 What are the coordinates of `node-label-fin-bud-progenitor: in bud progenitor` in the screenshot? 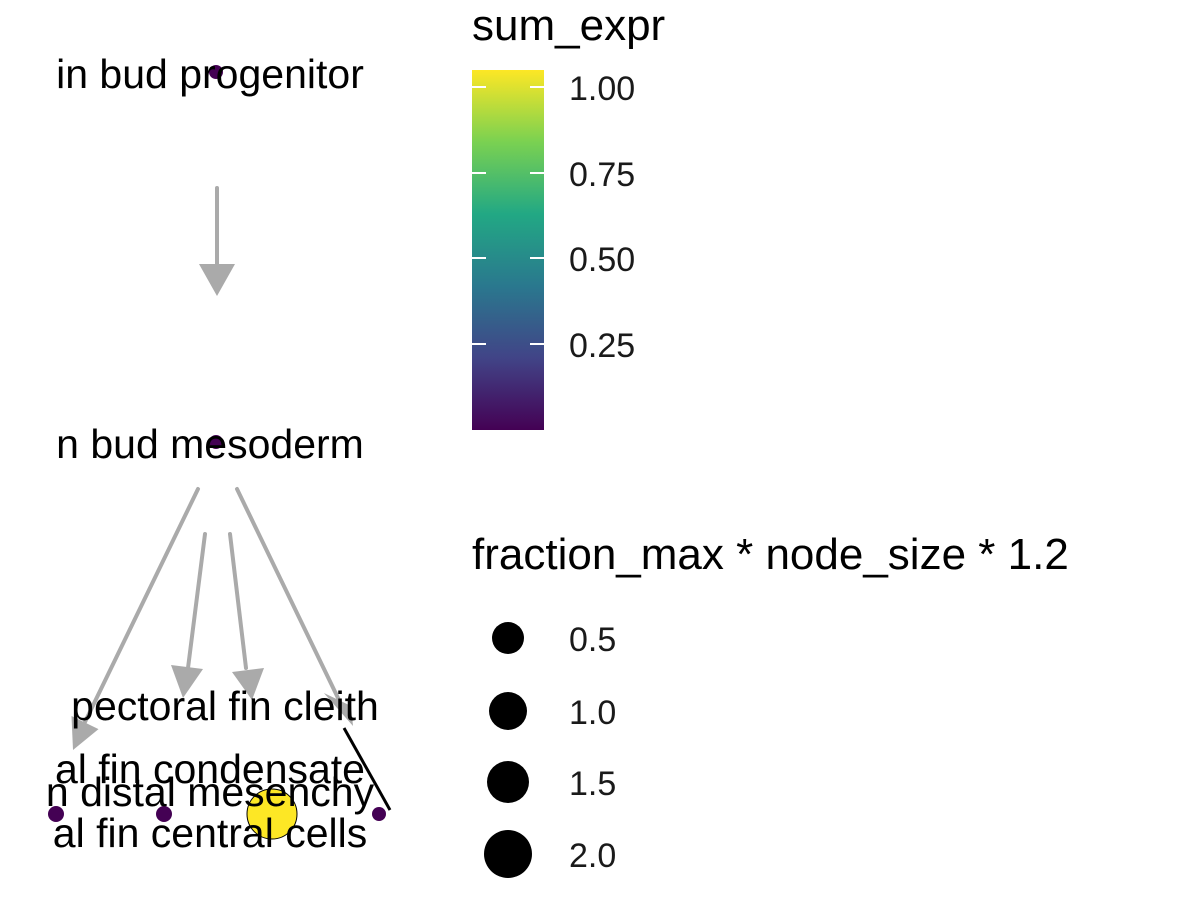 It's located at (210, 74).